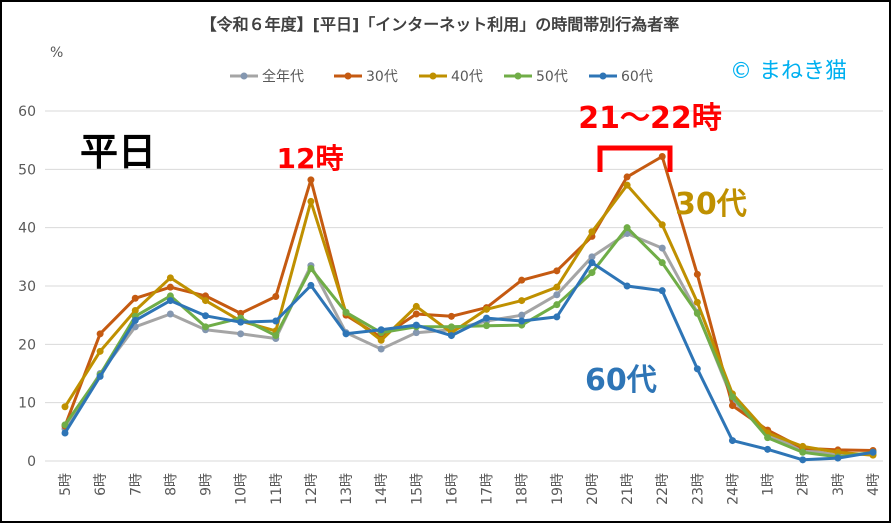  What do you see at coordinates (283, 76) in the screenshot?
I see `legend-label: 全年代` at bounding box center [283, 76].